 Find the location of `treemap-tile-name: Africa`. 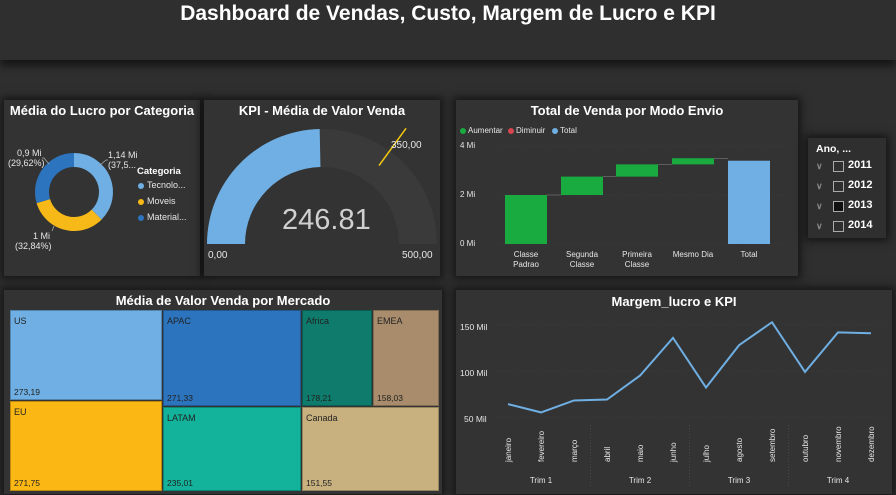

treemap-tile-name: Africa is located at coordinates (318, 321).